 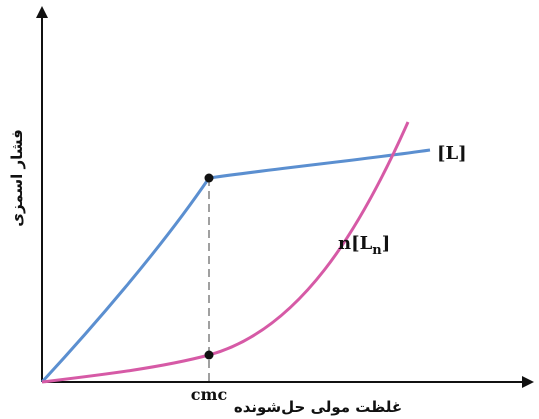 I want to click on curve-nLn-label-subscript: n, so click(x=377, y=250).